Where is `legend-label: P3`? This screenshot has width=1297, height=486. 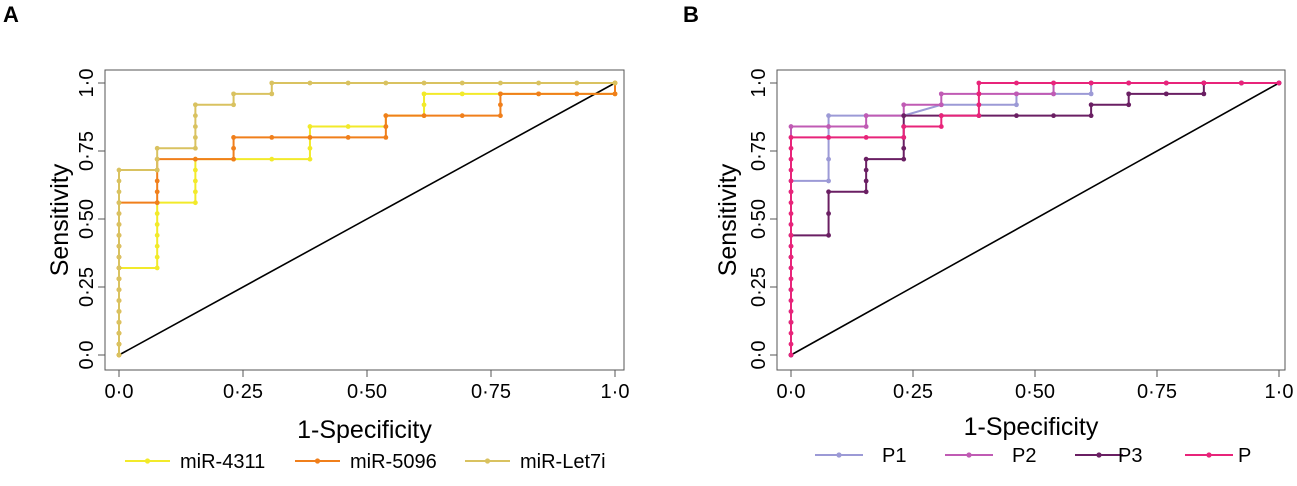 legend-label: P3 is located at coordinates (1130, 456).